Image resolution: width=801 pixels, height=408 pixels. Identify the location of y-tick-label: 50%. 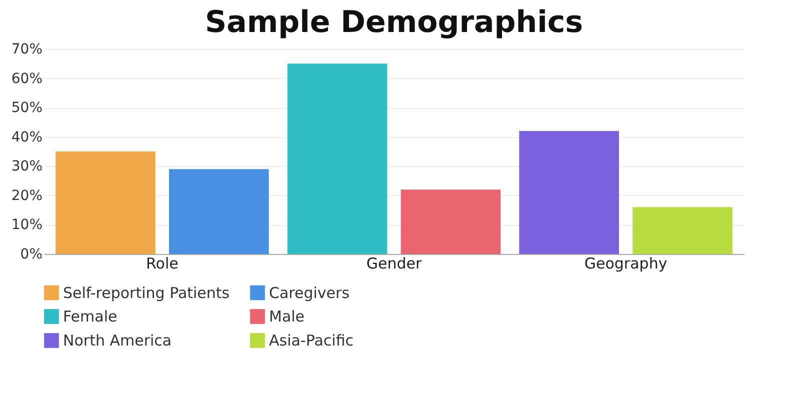
(26, 108).